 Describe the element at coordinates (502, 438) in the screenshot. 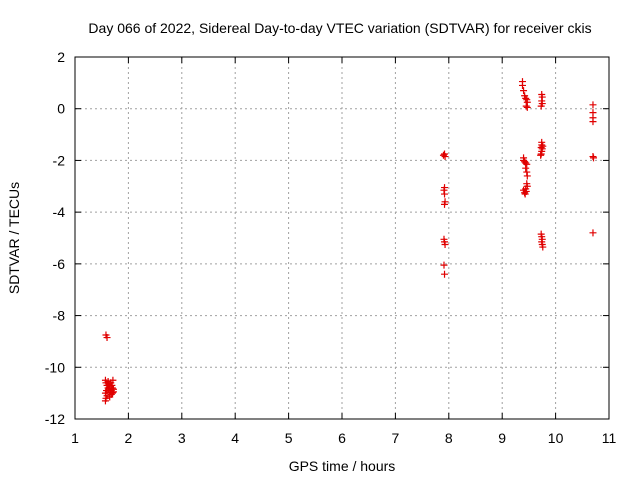

I see `x-tick-label: 9` at that location.